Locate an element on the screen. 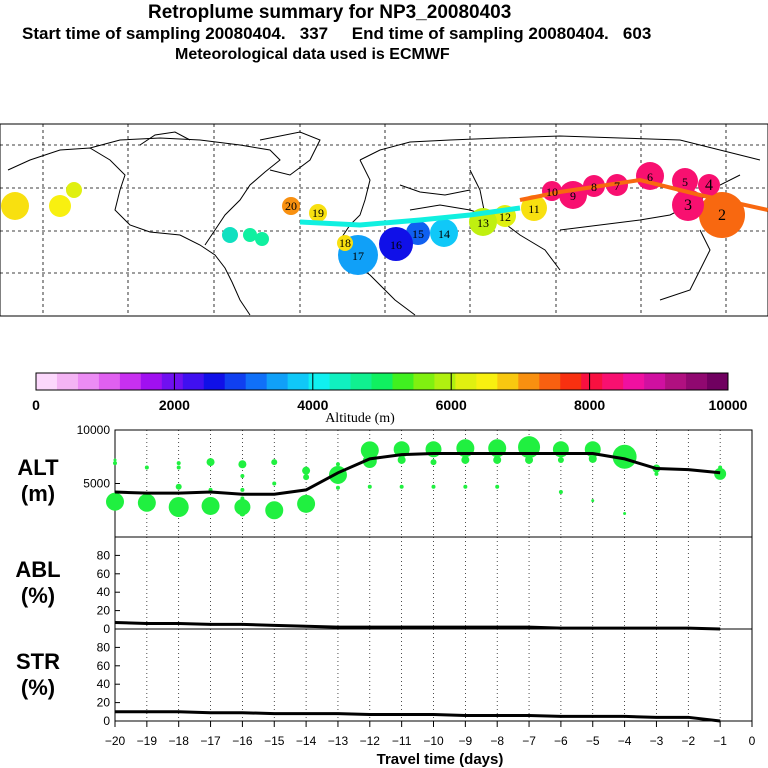  plume-label: 6 is located at coordinates (650, 177).